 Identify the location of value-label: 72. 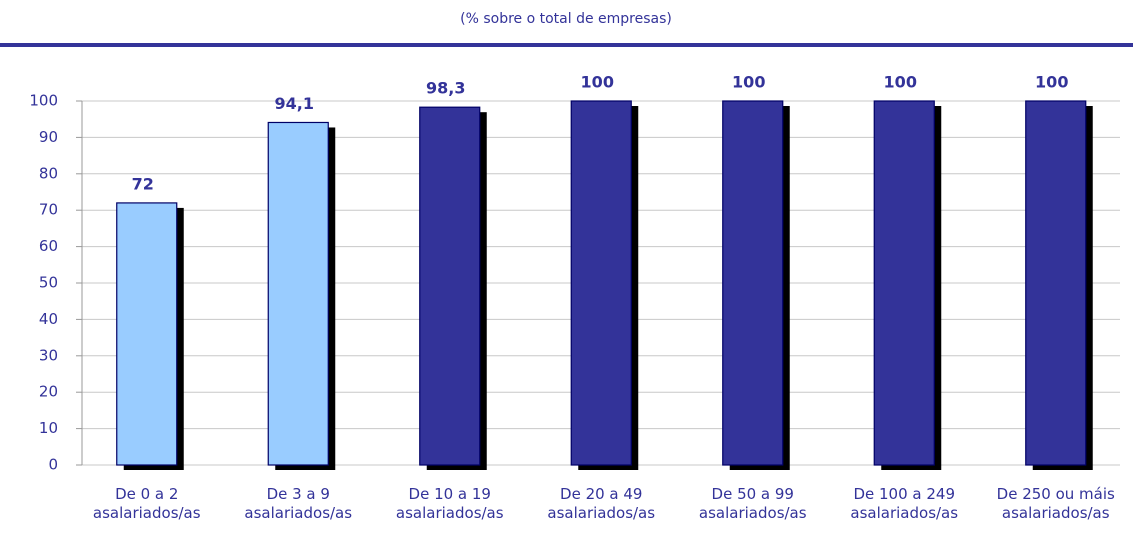
(143, 183).